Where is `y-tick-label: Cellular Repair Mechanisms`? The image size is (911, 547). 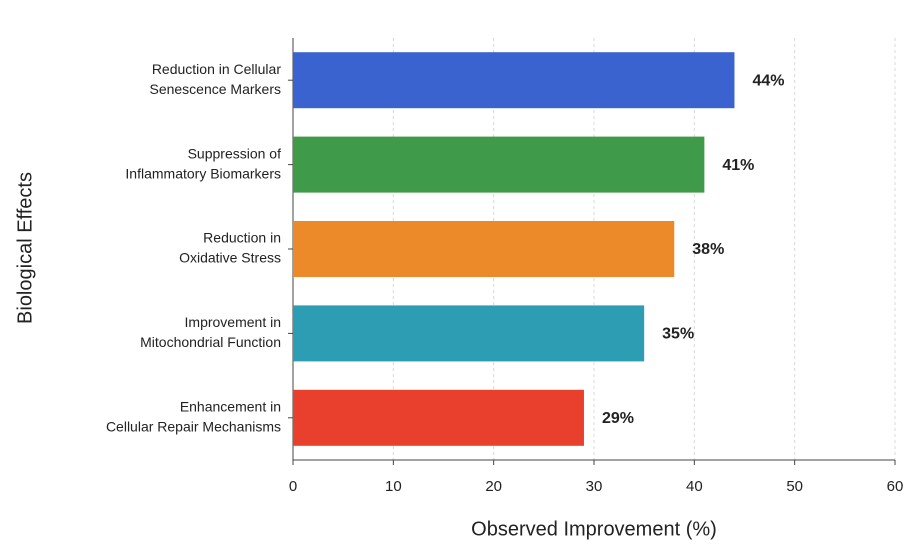
y-tick-label: Cellular Repair Mechanisms is located at coordinates (193, 427).